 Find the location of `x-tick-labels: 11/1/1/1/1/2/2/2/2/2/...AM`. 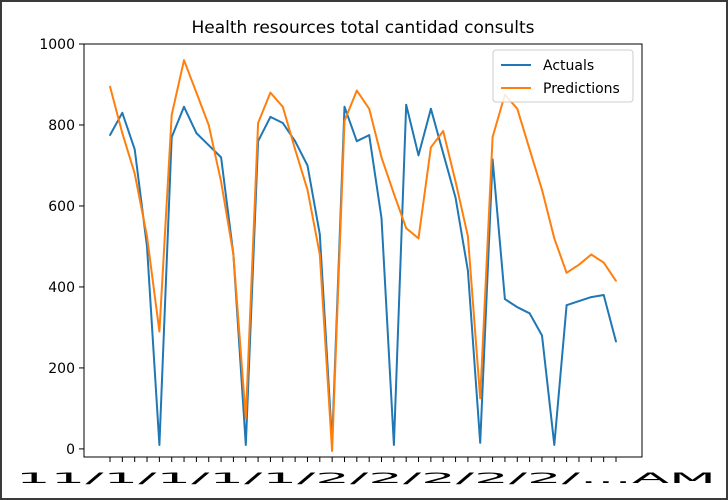

x-tick-labels: 11/1/1/1/1/2/2/2/2/2/...AM is located at coordinates (366, 479).